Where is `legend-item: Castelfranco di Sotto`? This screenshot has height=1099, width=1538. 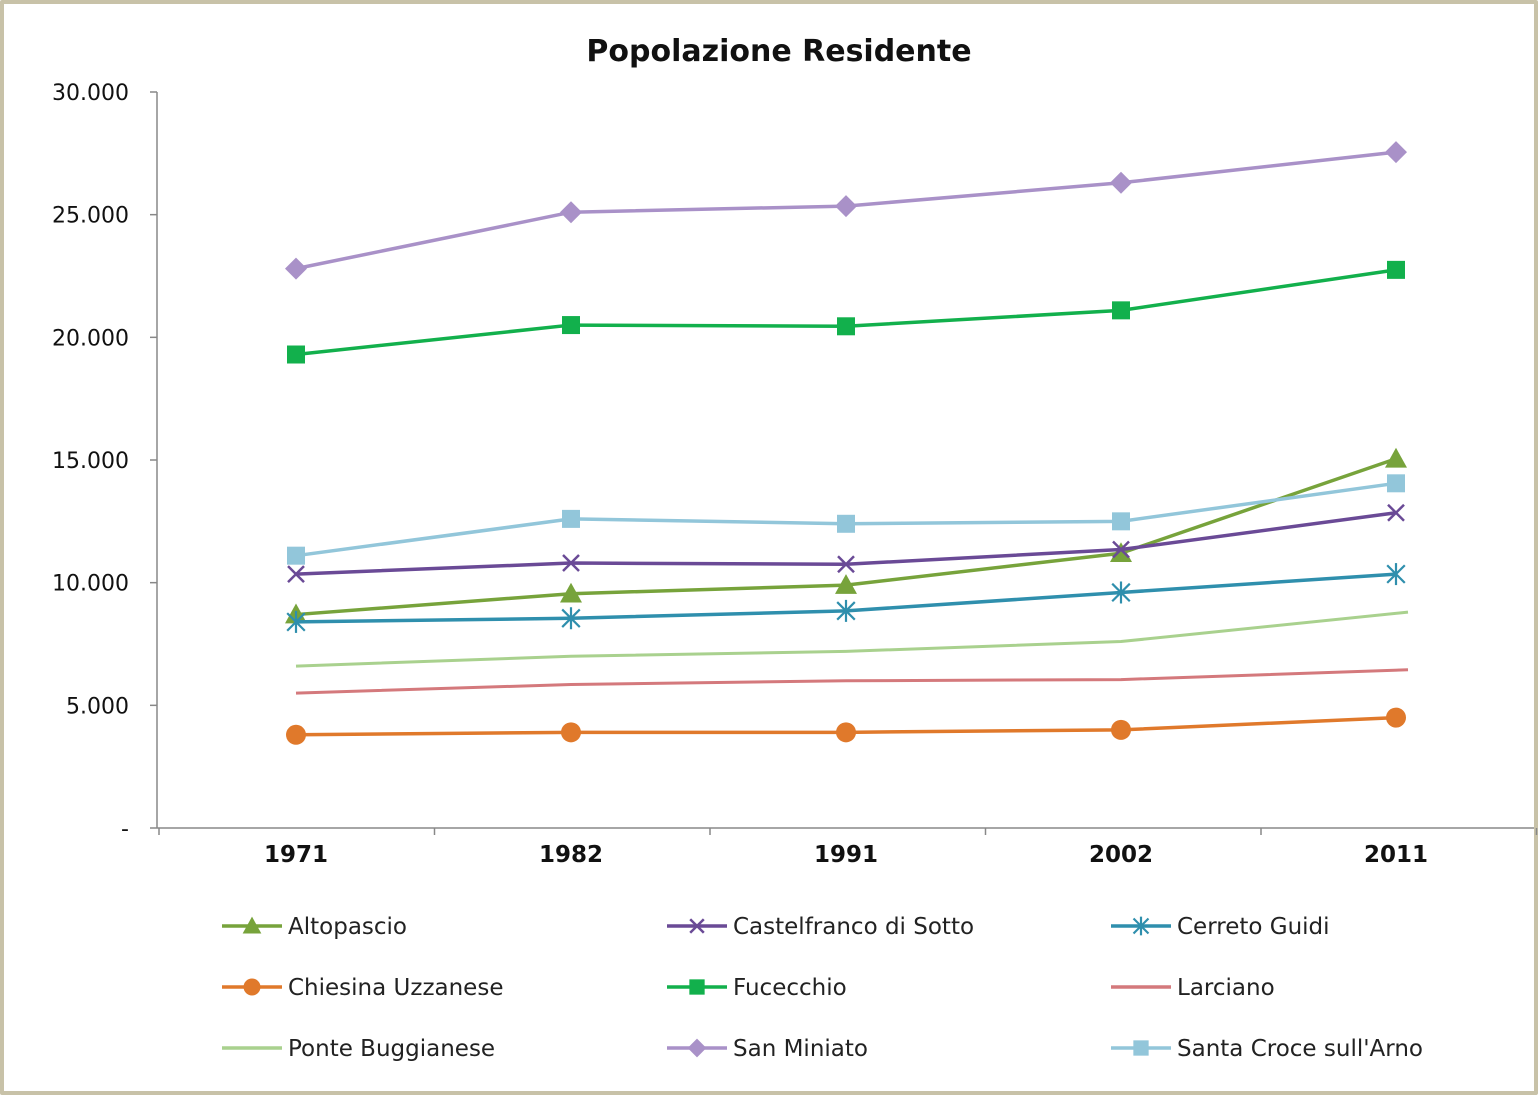
legend-item: Castelfranco di Sotto is located at coordinates (820, 927).